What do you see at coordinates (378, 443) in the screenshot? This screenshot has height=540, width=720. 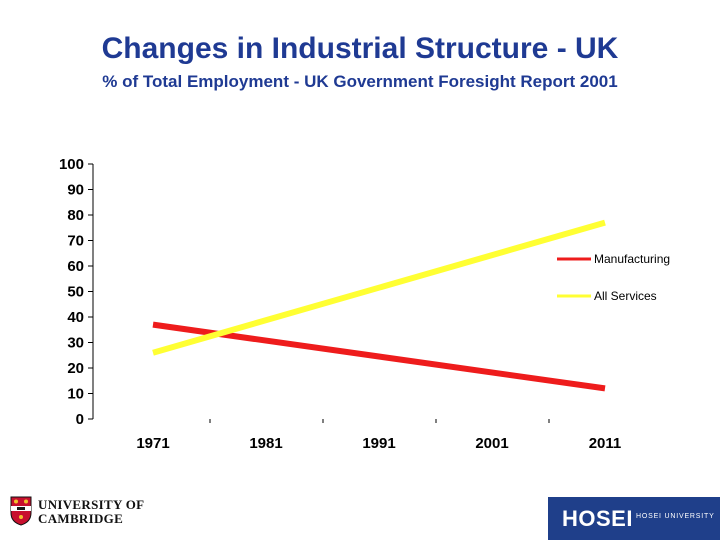 I see `x-tick-label: 1991` at bounding box center [378, 443].